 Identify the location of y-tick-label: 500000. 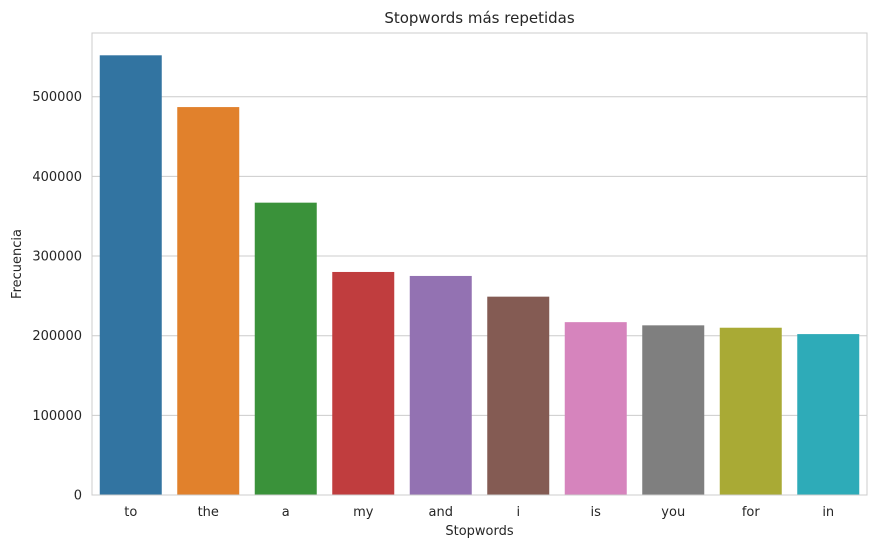
(57, 97).